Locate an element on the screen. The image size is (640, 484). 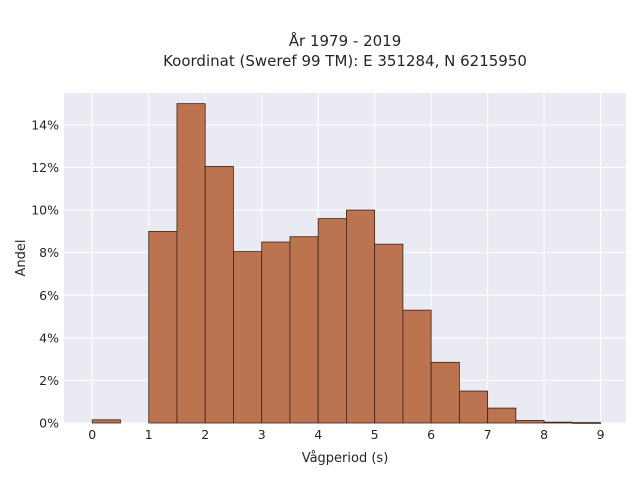
x-axis-ticks: 0 1 2 3 4 5 6 7 8 9 is located at coordinates (346, 434).